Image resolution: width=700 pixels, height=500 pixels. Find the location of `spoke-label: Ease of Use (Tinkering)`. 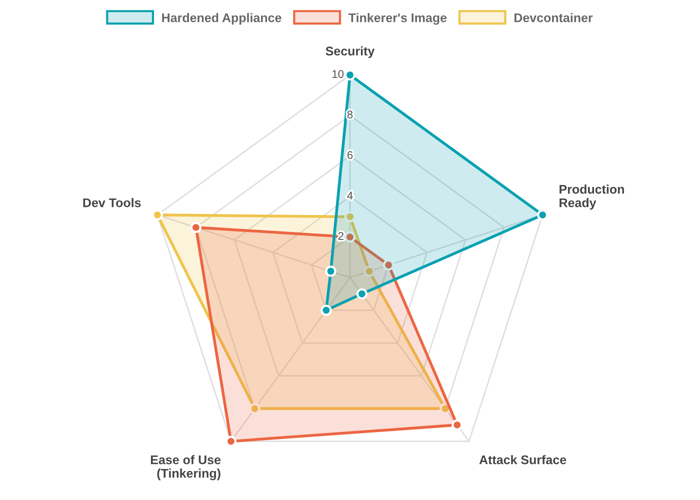

spoke-label: Ease of Use (Tinkering) is located at coordinates (185, 467).